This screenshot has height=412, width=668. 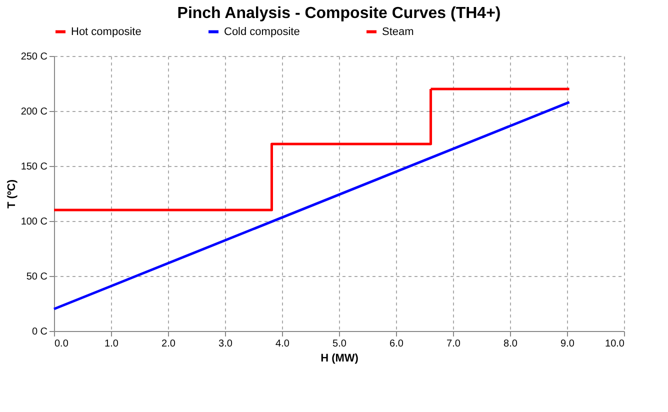 What do you see at coordinates (398, 32) in the screenshot?
I see `legend-label: Steam` at bounding box center [398, 32].